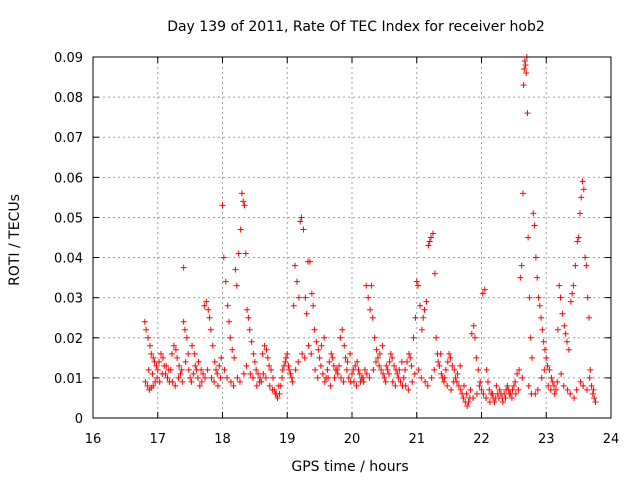  Describe the element at coordinates (68, 138) in the screenshot. I see `y-tick-label: 0.07` at that location.